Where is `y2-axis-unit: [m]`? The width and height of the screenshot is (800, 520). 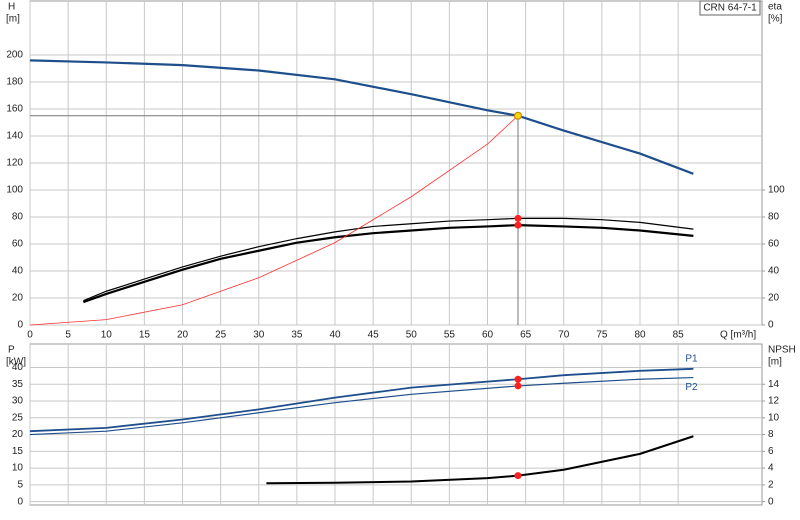 y2-axis-unit: [m] is located at coordinates (775, 362).